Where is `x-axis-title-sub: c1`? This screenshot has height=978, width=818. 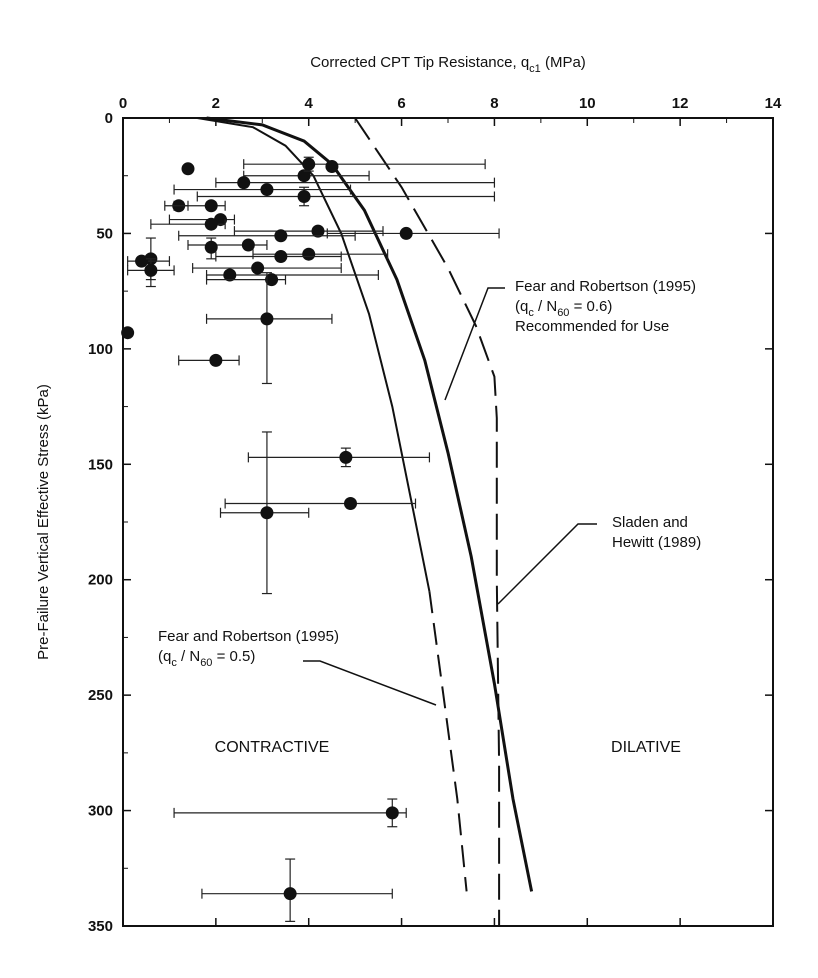 x-axis-title-sub: c1 is located at coordinates (535, 69).